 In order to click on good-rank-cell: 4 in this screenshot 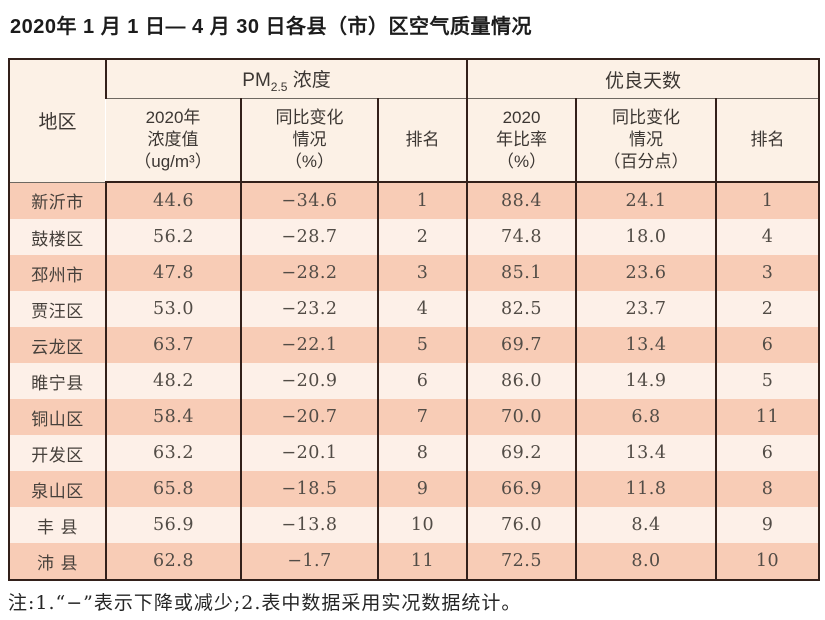, I will do `click(767, 237)`.